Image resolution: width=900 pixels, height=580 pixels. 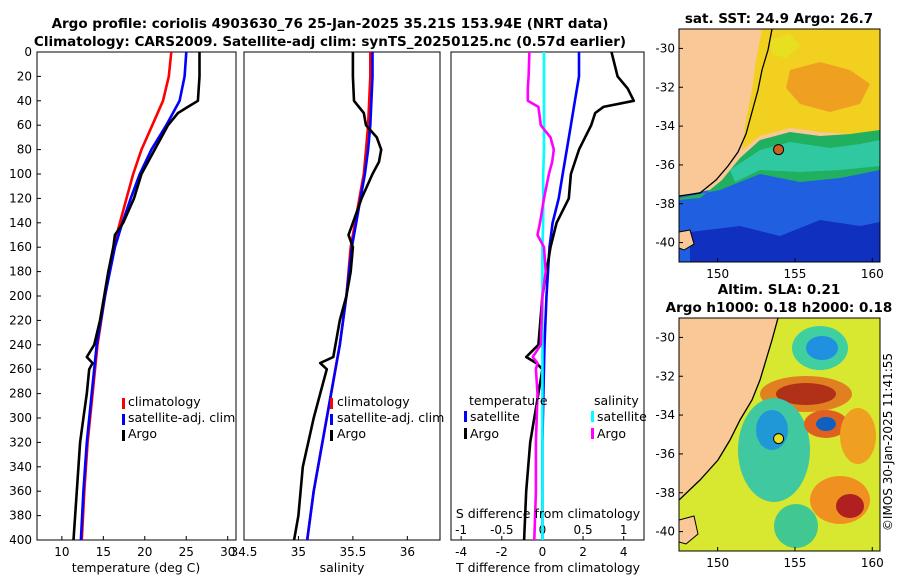 I want to click on legend-label-t-argo: Argo, so click(x=484, y=433).